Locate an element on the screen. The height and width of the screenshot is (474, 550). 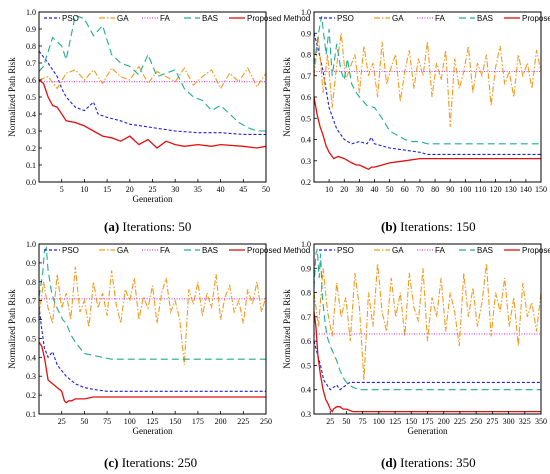
x-tick-label: 100 is located at coordinates (379, 421).